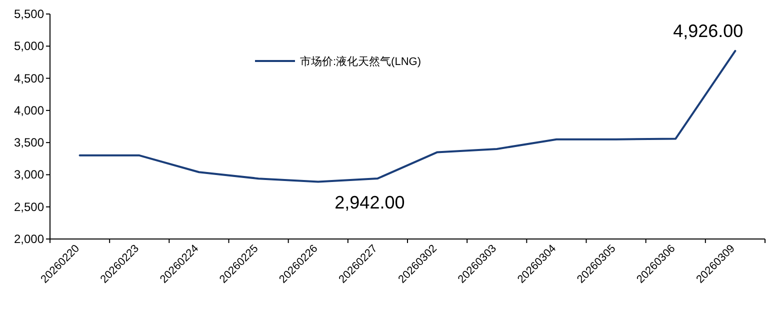 The height and width of the screenshot is (321, 766). I want to click on legend-label: 市场价:液化天然气(LNG), so click(360, 61).